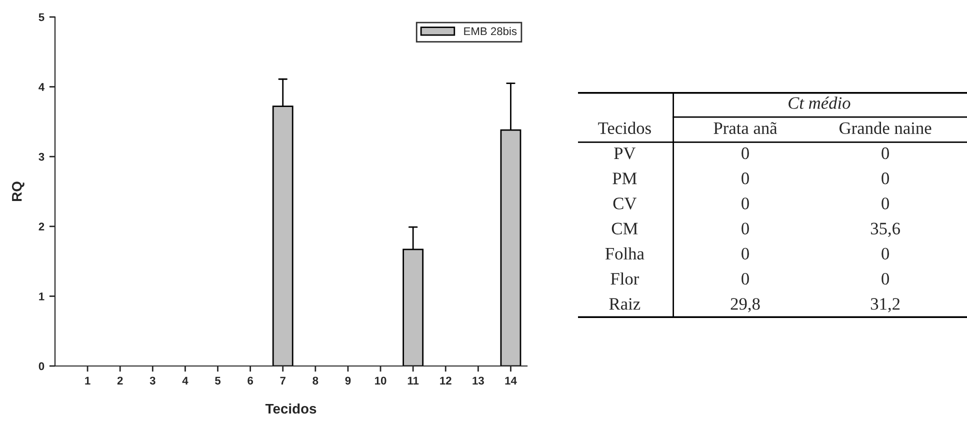 The image size is (967, 423). What do you see at coordinates (886, 128) in the screenshot?
I see `category-label: Grande naine` at bounding box center [886, 128].